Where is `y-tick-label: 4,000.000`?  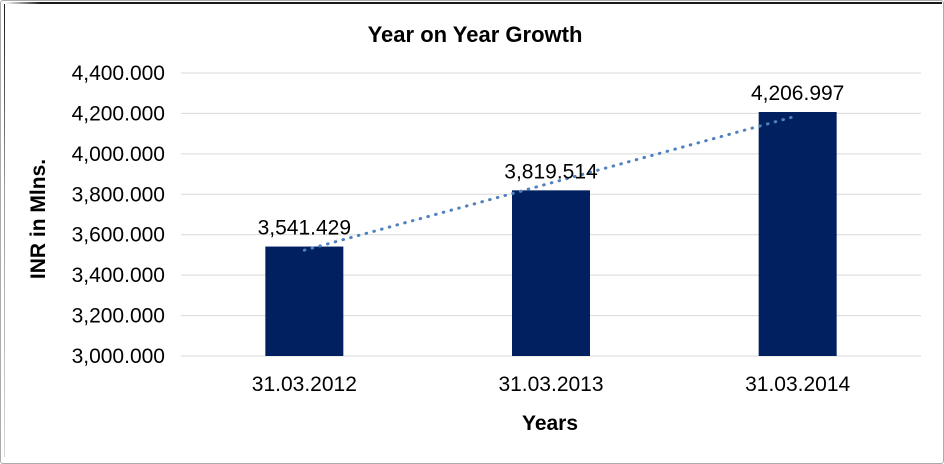
y-tick-label: 4,000.000 is located at coordinates (118, 154).